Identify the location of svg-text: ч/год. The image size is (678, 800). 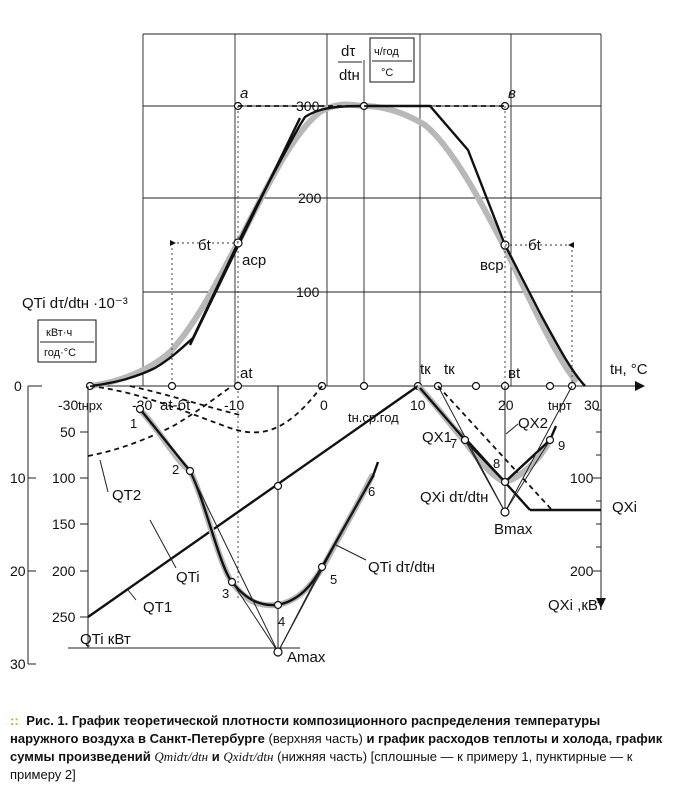
(386, 52).